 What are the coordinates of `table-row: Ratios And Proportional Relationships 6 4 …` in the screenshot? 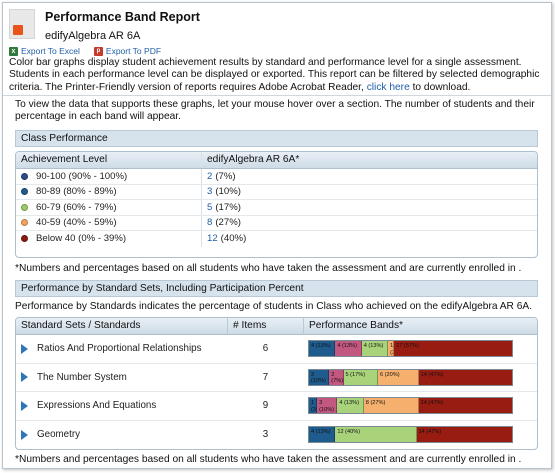 It's located at (276, 349).